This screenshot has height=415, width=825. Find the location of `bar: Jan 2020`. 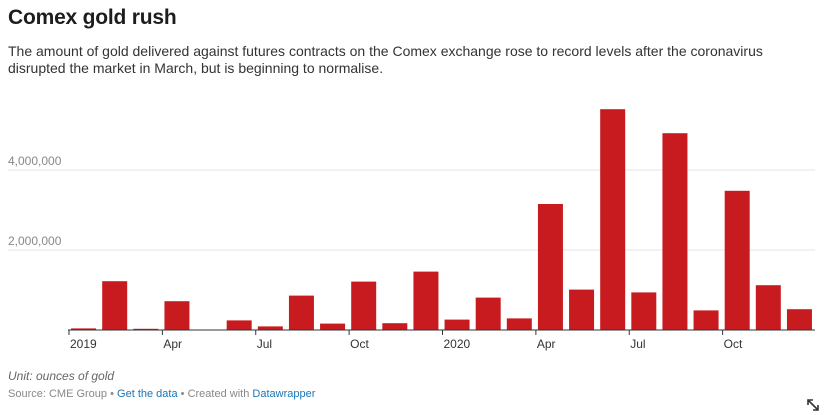

bar: Jan 2020 is located at coordinates (457, 324).